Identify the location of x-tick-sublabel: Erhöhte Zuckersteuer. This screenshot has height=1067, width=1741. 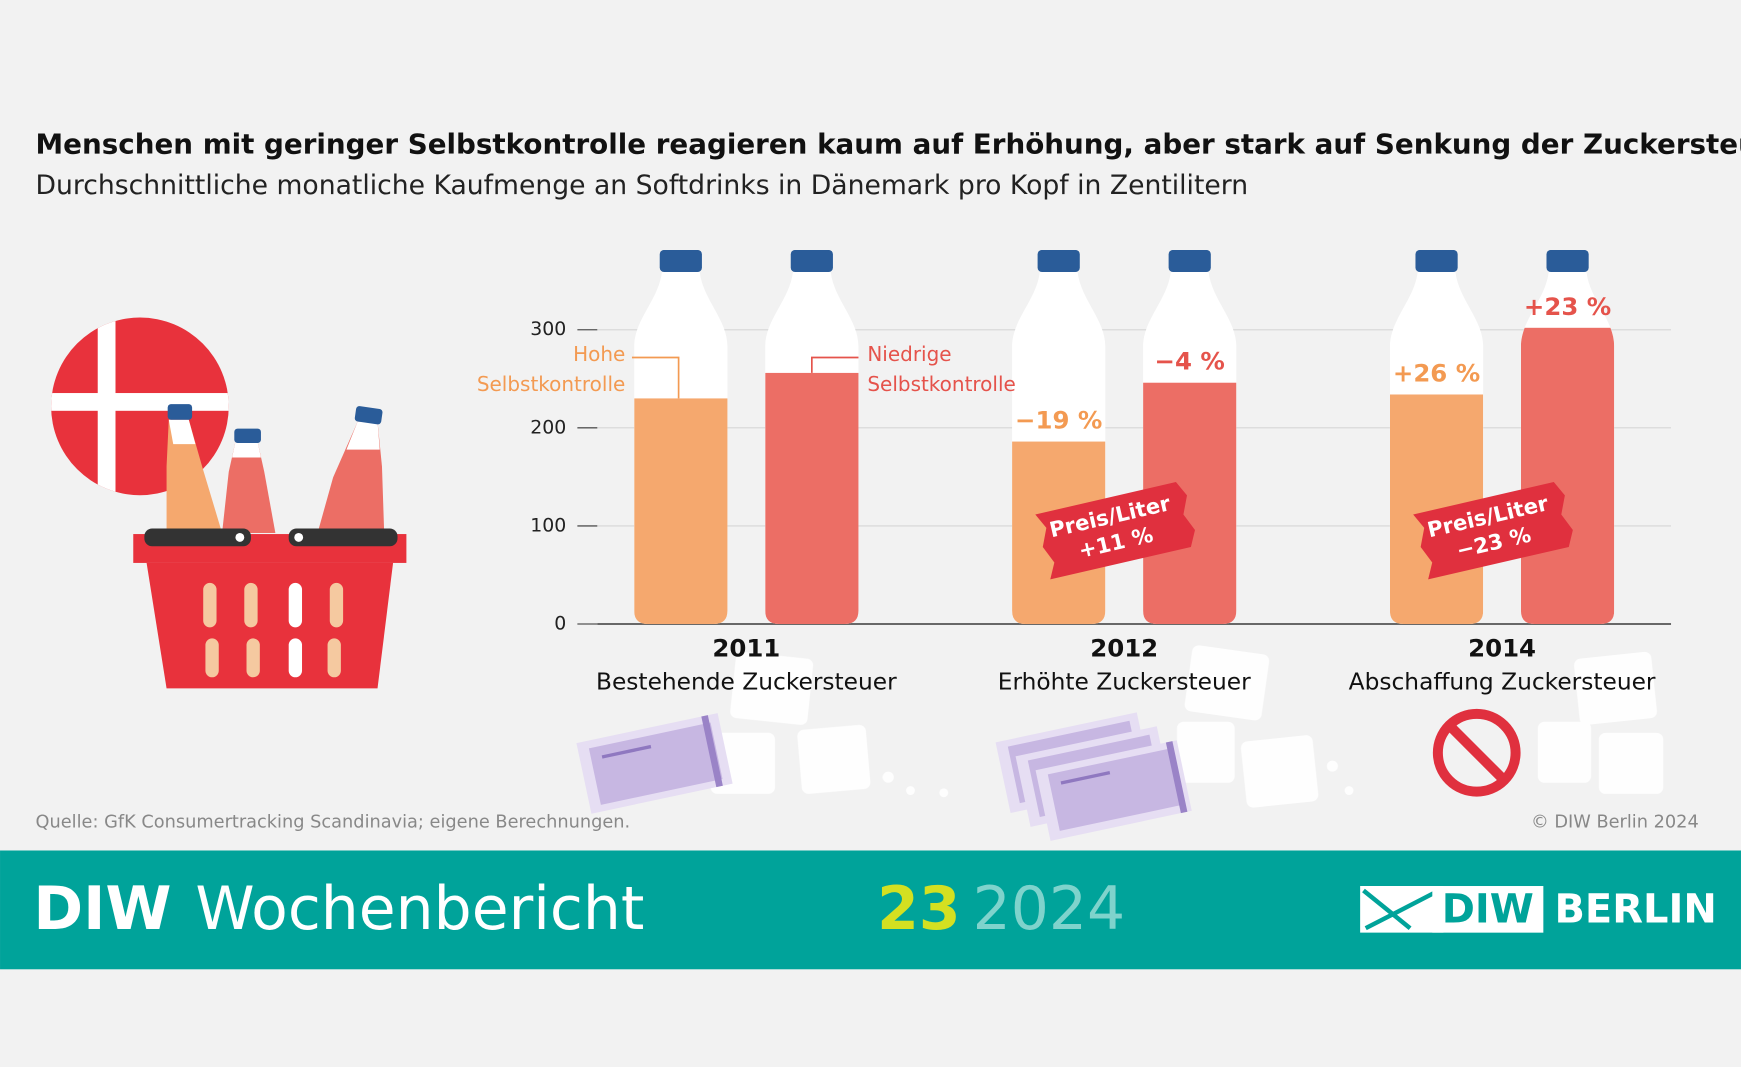
(1124, 681).